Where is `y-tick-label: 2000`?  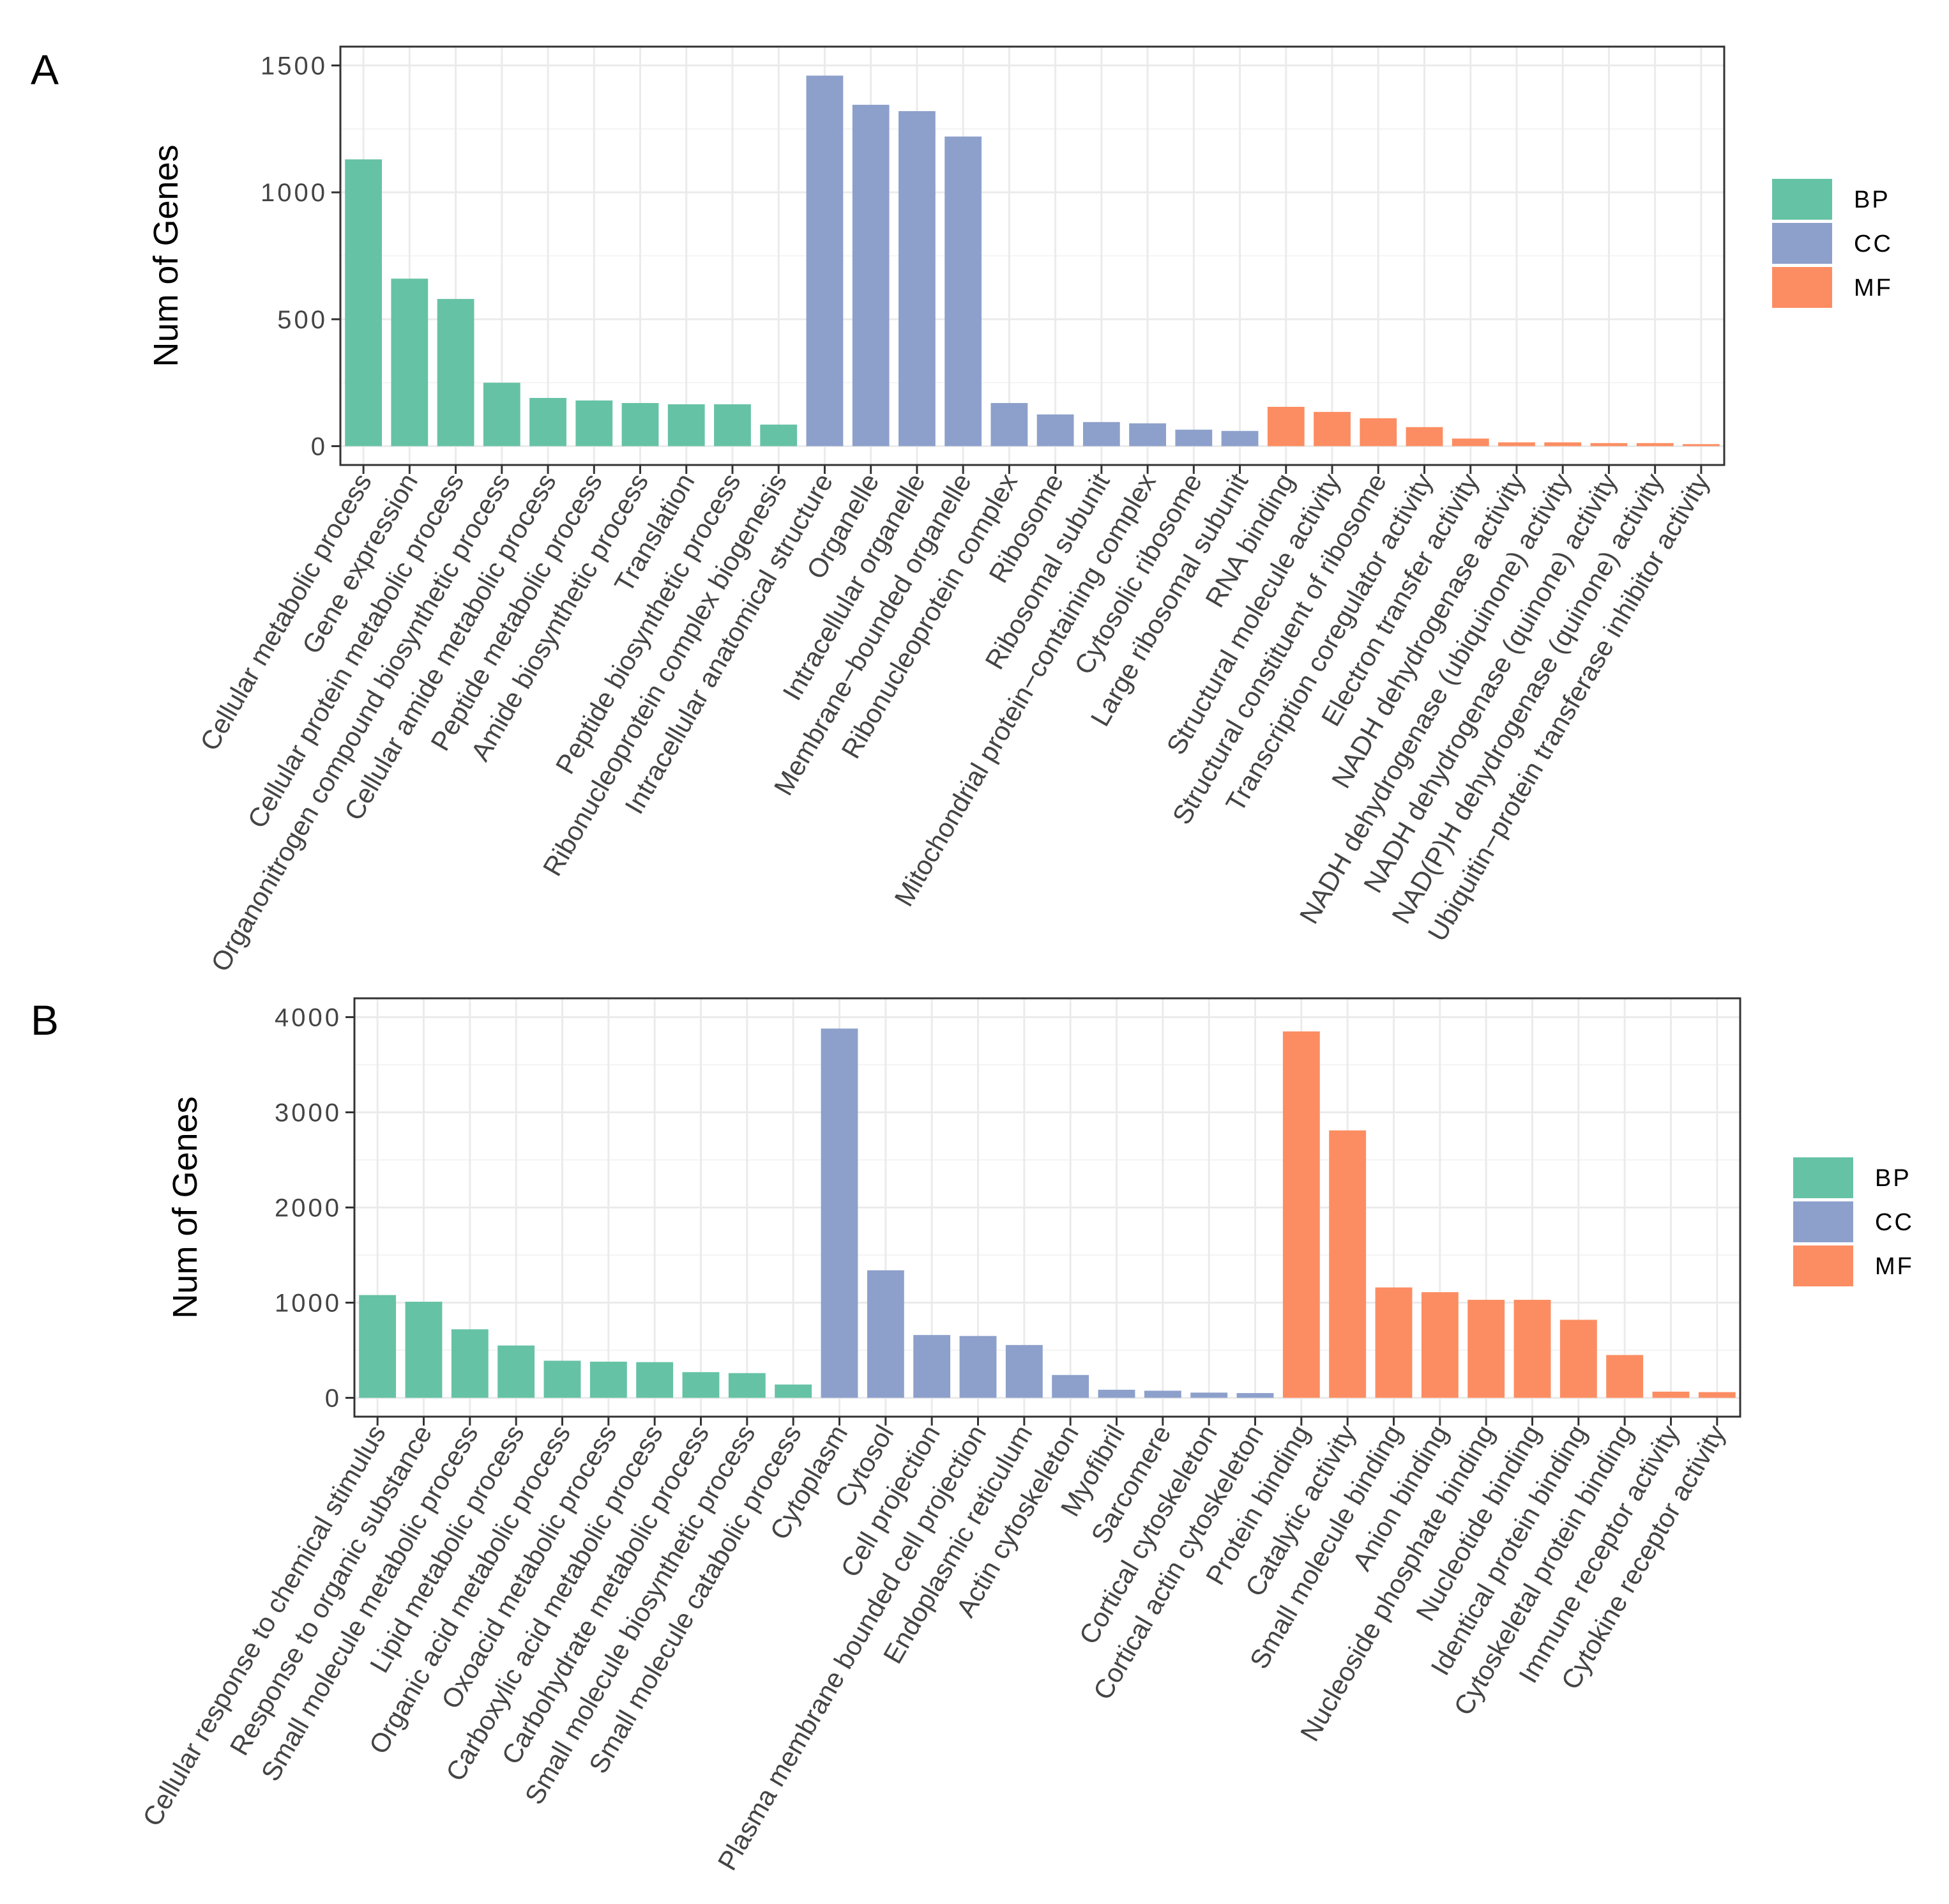 y-tick-label: 2000 is located at coordinates (308, 1208).